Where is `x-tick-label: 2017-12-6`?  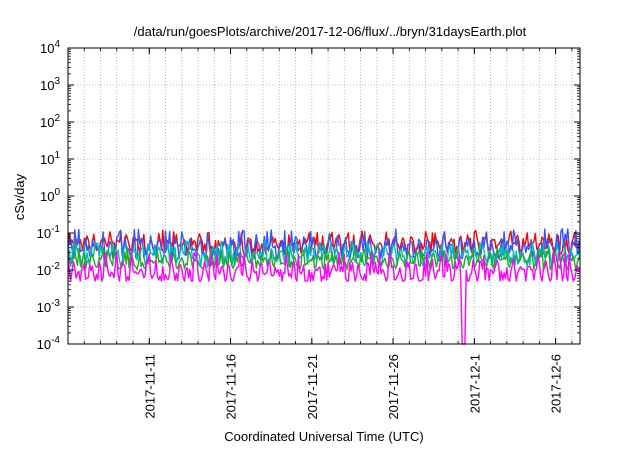
x-tick-label: 2017-12-6 is located at coordinates (556, 383).